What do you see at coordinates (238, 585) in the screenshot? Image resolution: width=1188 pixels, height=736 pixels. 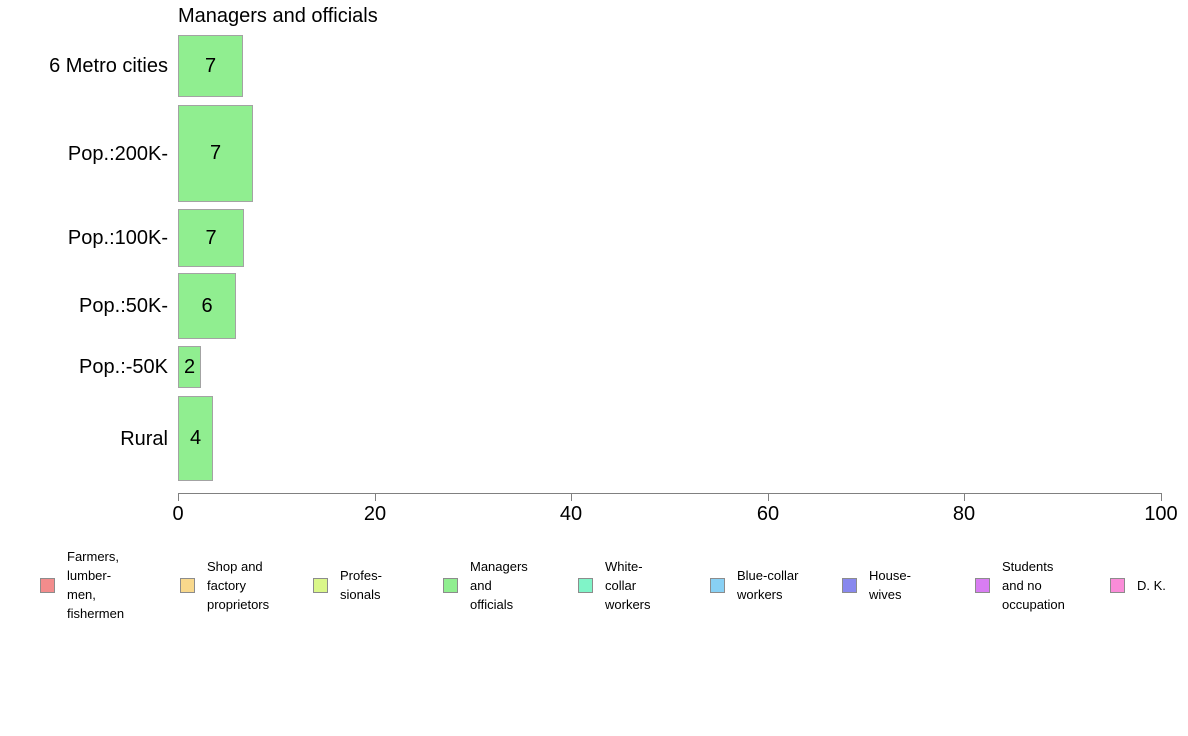 I see `shop-and-factory-proprietors-label: Shop and factory proprietors` at bounding box center [238, 585].